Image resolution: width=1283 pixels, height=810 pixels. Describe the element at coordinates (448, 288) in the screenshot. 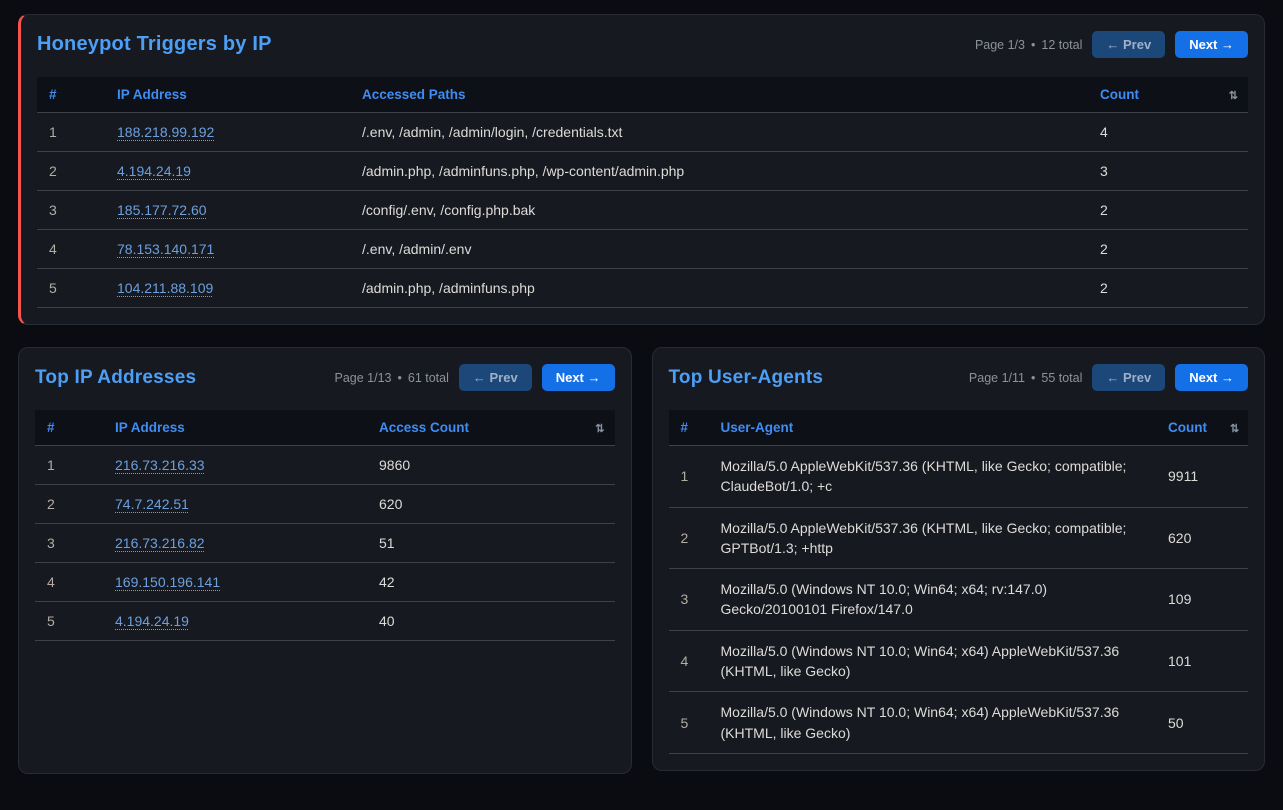

I see `paths-cell: /admin.php, /adminfuns.php` at that location.